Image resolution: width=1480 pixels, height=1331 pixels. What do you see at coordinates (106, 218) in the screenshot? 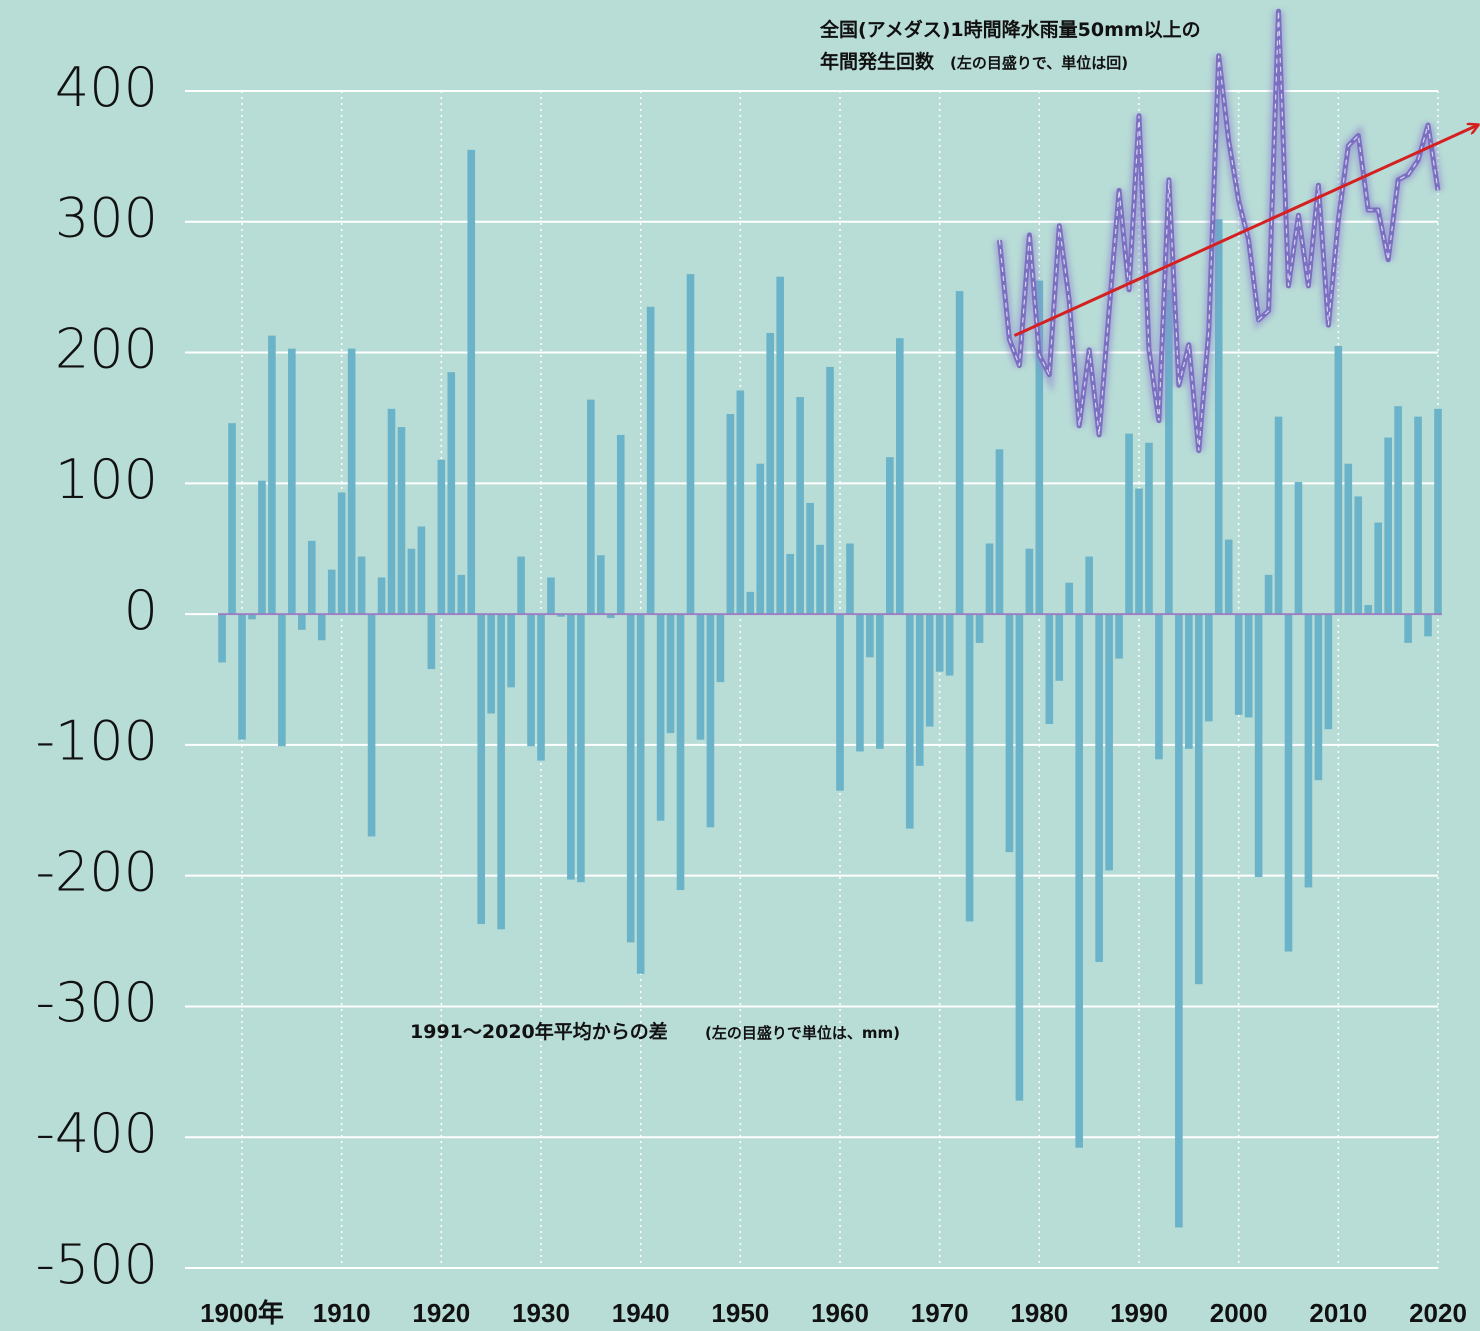
I see `y-tick-label: 300` at bounding box center [106, 218].